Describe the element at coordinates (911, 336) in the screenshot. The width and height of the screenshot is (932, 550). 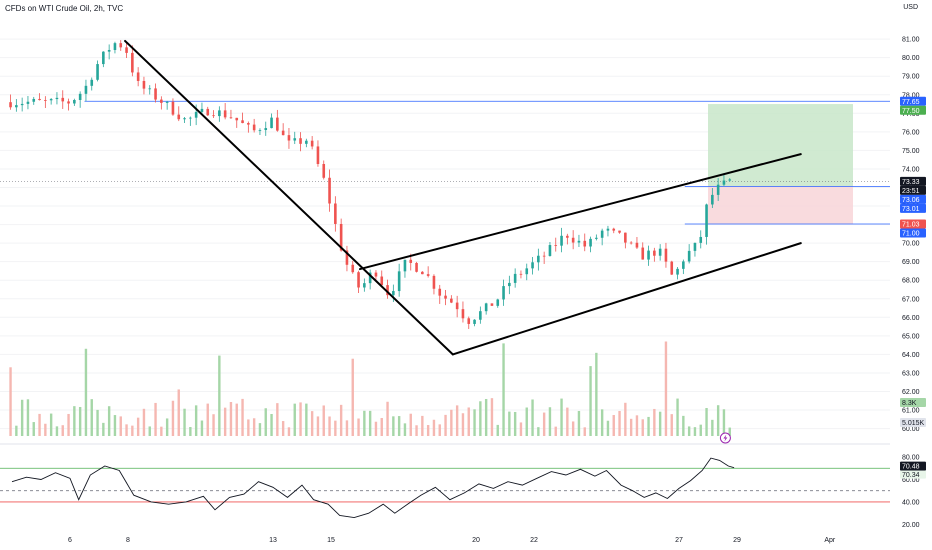
I see `price-tick-label: 65.00` at that location.